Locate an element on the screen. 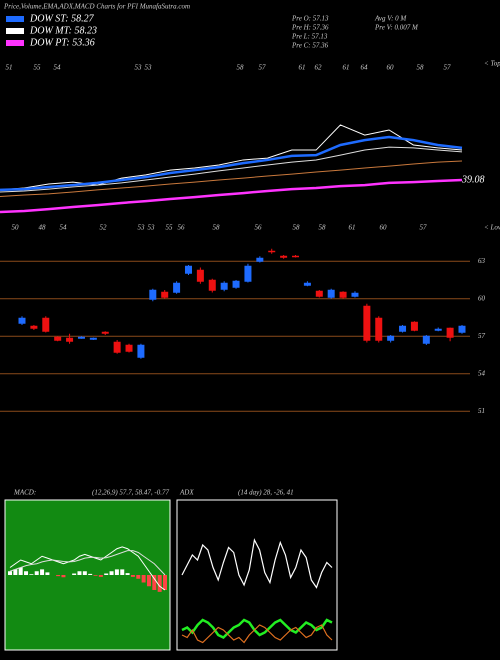  y-tick-label: 63 is located at coordinates (482, 261).